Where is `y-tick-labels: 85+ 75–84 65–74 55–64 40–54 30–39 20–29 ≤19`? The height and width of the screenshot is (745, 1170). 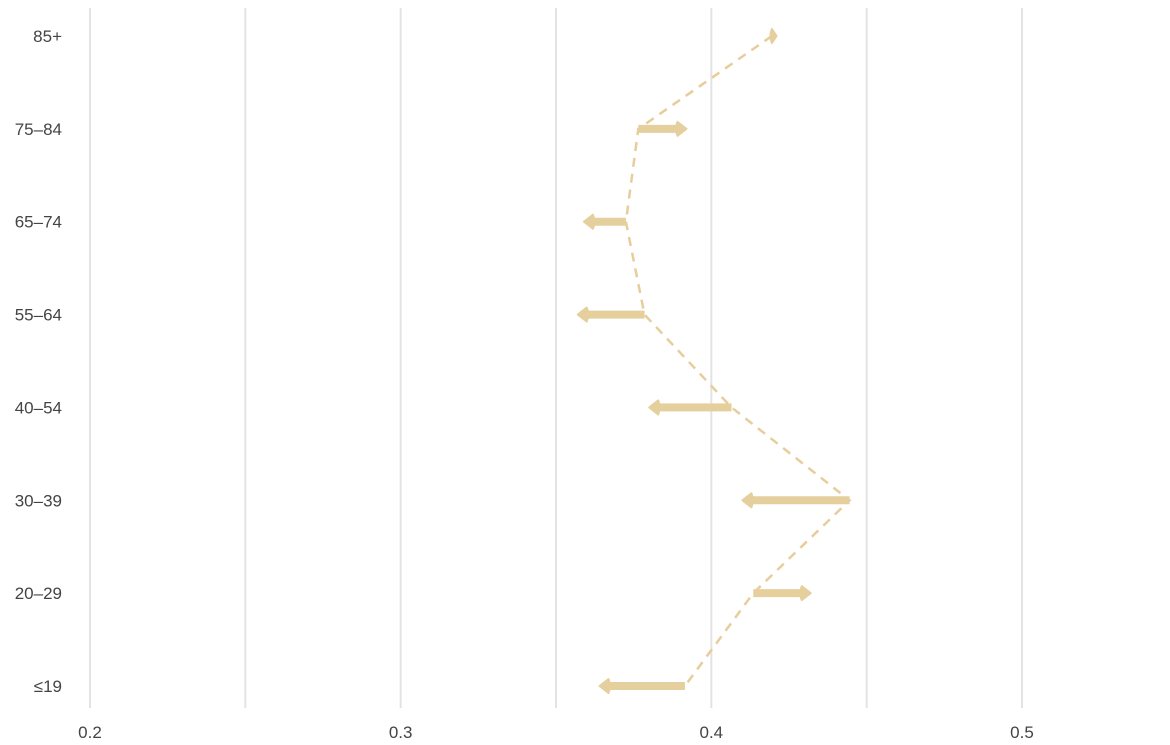
y-tick-labels: 85+ 75–84 65–74 55–64 40–54 30–39 20–29 ≤19 is located at coordinates (38, 361).